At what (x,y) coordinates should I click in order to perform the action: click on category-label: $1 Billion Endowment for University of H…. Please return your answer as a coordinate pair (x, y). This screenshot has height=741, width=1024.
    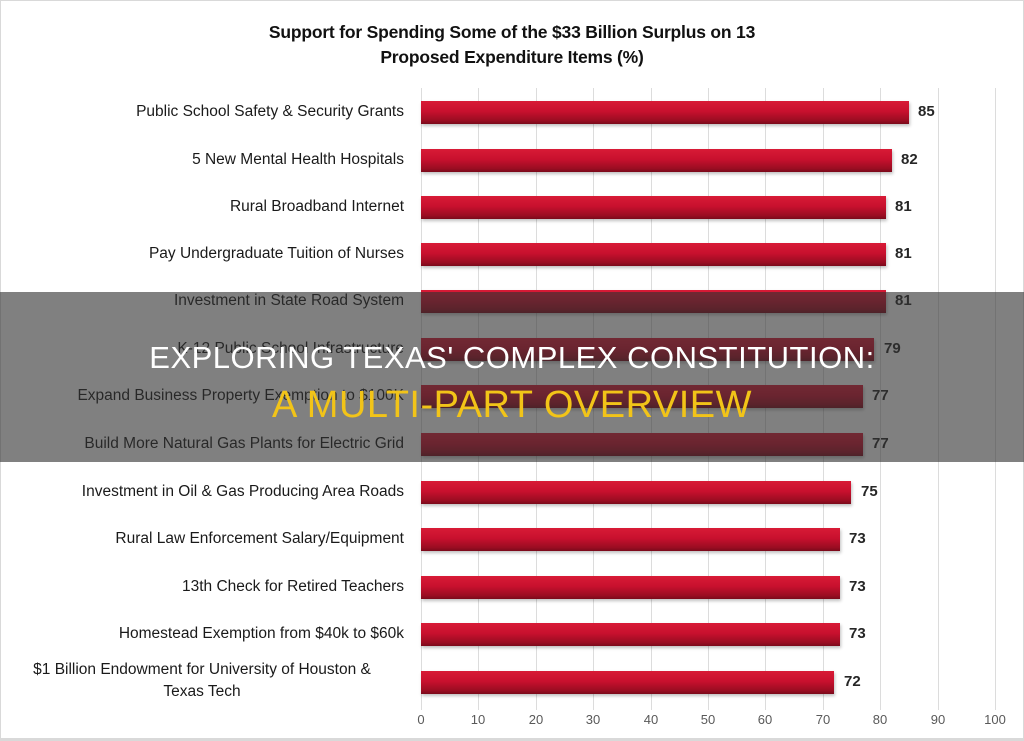
    Looking at the image, I should click on (206, 681).